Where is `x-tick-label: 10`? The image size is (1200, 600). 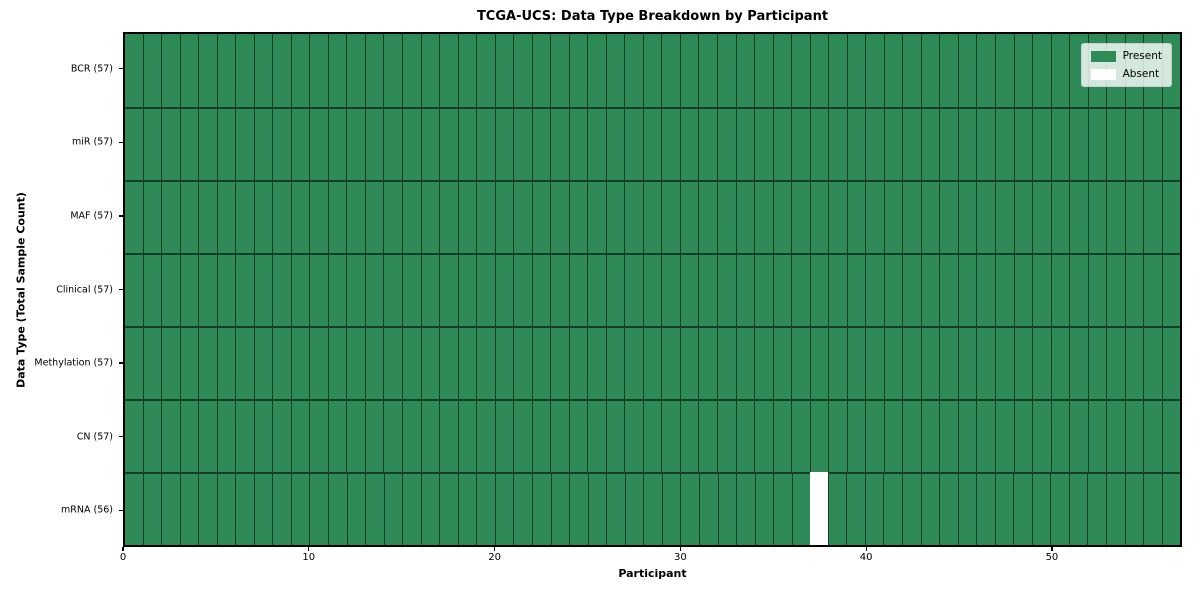
x-tick-label: 10 is located at coordinates (309, 557).